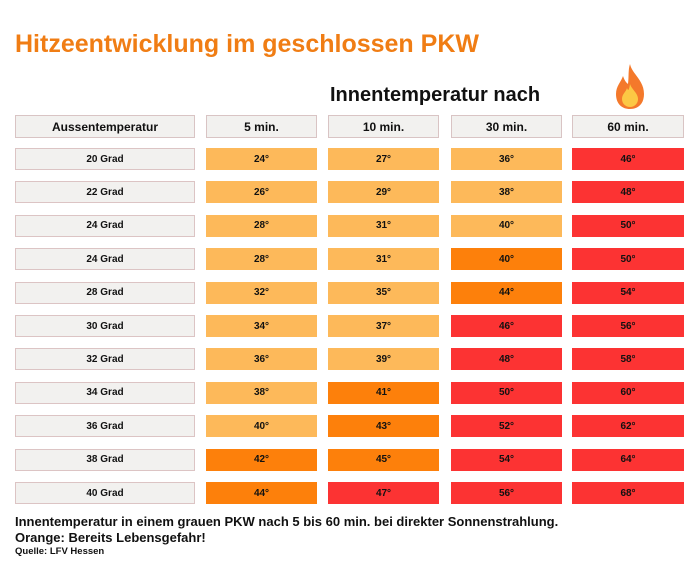 This screenshot has height=586, width=700. Describe the element at coordinates (105, 359) in the screenshot. I see `row-label: 32 Grad` at that location.